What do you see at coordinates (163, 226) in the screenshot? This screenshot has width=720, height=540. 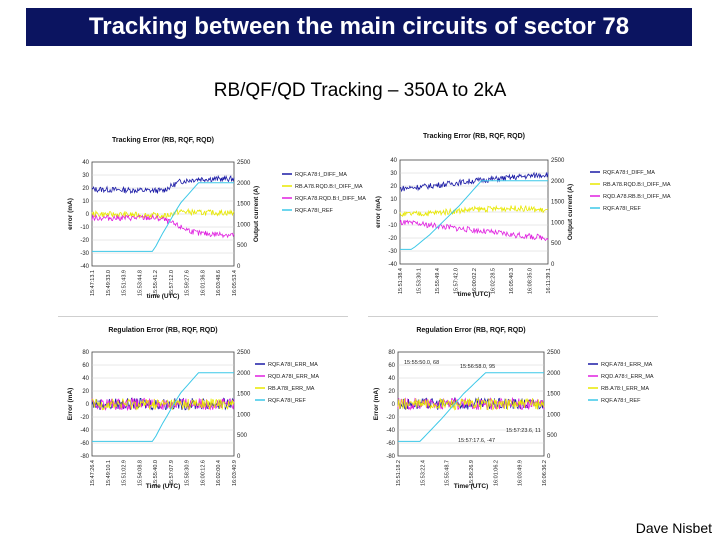 I see `chart-0-series-2-line` at bounding box center [163, 226].